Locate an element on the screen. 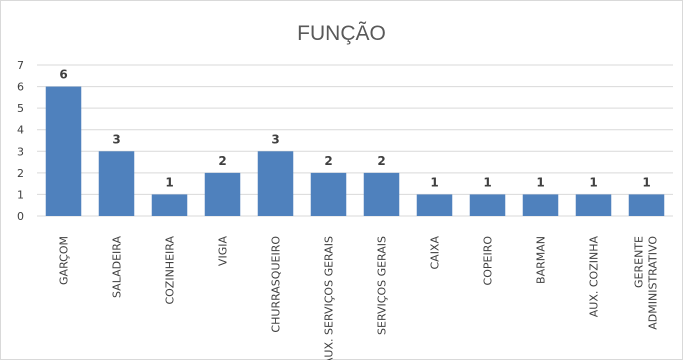 The height and width of the screenshot is (360, 683). x-tick-label: GARÇOM is located at coordinates (63, 260).